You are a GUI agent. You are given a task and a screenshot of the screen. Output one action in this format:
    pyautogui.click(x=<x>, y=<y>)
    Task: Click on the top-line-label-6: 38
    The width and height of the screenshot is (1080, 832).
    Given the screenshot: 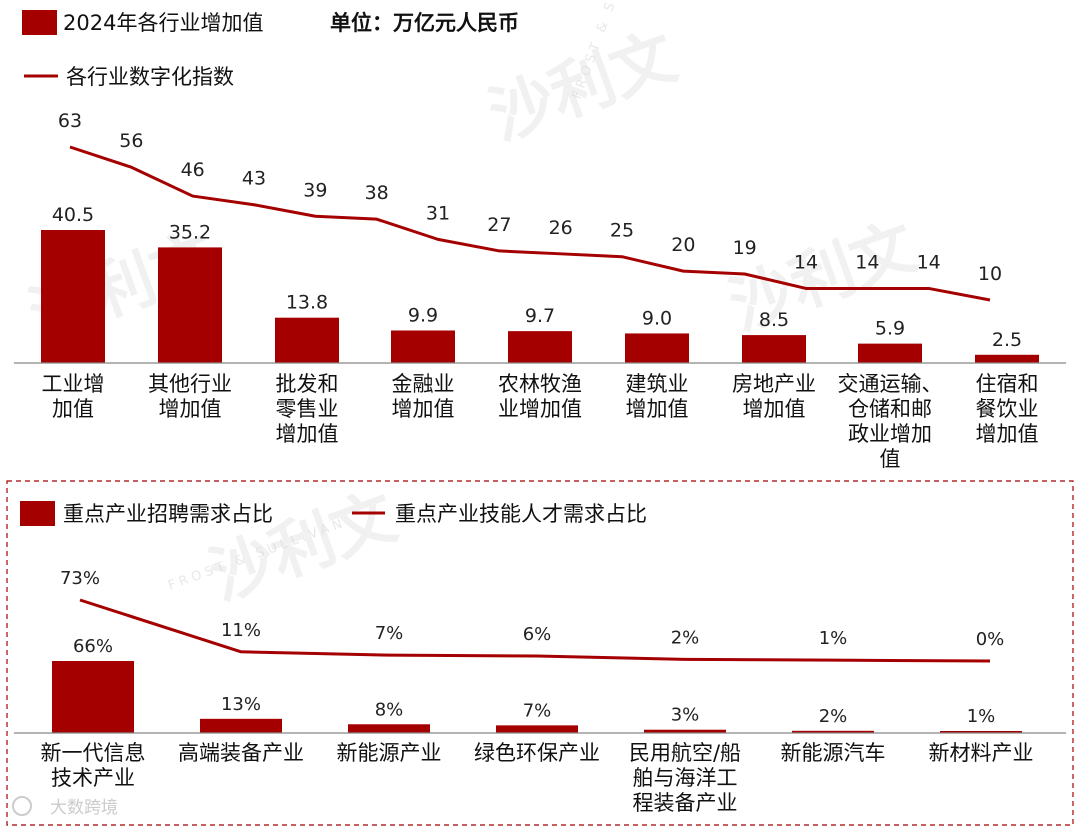 What is the action you would take?
    pyautogui.click(x=377, y=193)
    